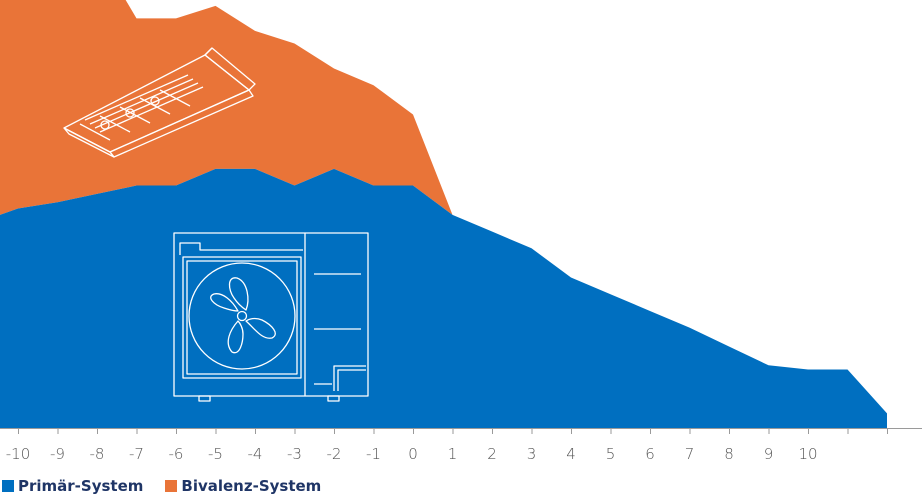 The width and height of the screenshot is (922, 496). I want to click on x-tick-label: 2, so click(492, 454).